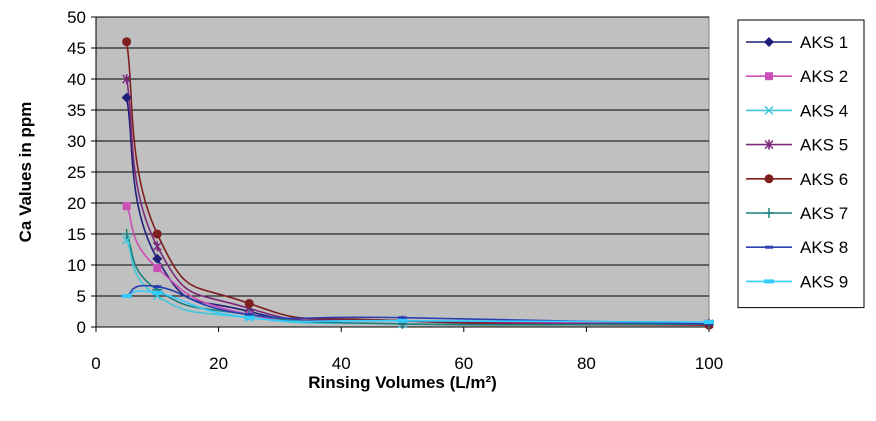  Describe the element at coordinates (824, 179) in the screenshot. I see `legend-label: AKS 6` at that location.